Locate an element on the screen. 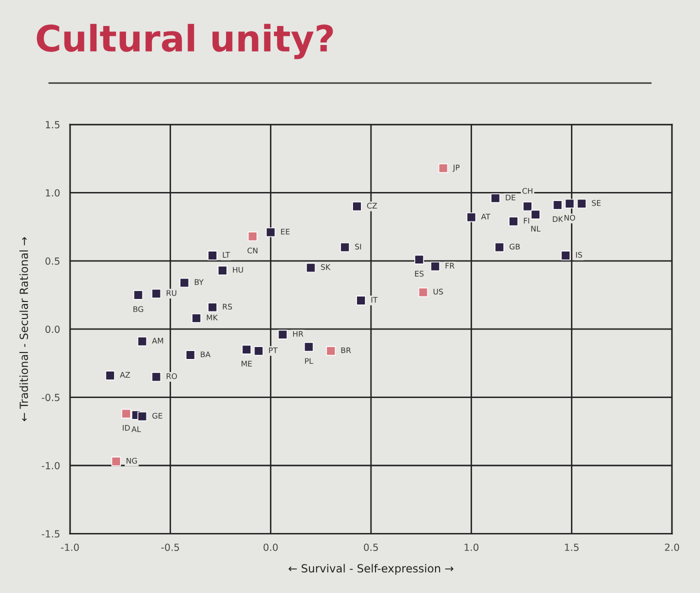 The image size is (700, 593). x-tick-label: -1.0 is located at coordinates (69, 547).